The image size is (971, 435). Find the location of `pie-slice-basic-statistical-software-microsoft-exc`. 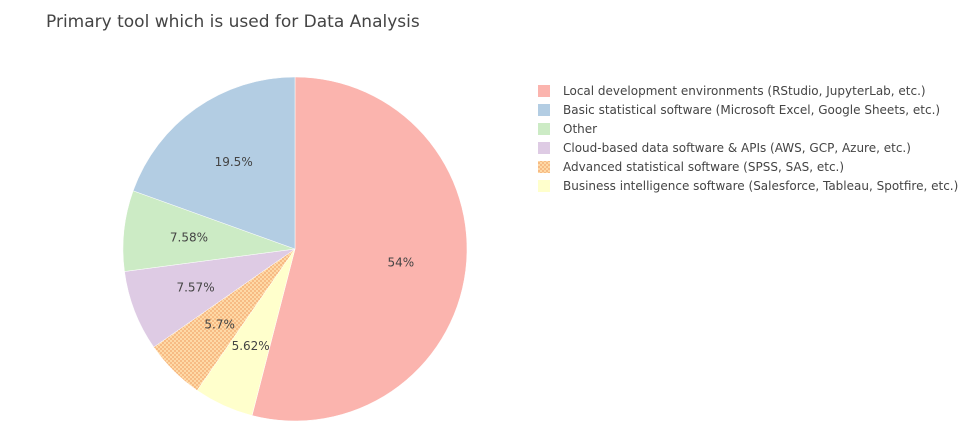

pie-slice-basic-statistical-software-microsoft-exc is located at coordinates (214, 163).